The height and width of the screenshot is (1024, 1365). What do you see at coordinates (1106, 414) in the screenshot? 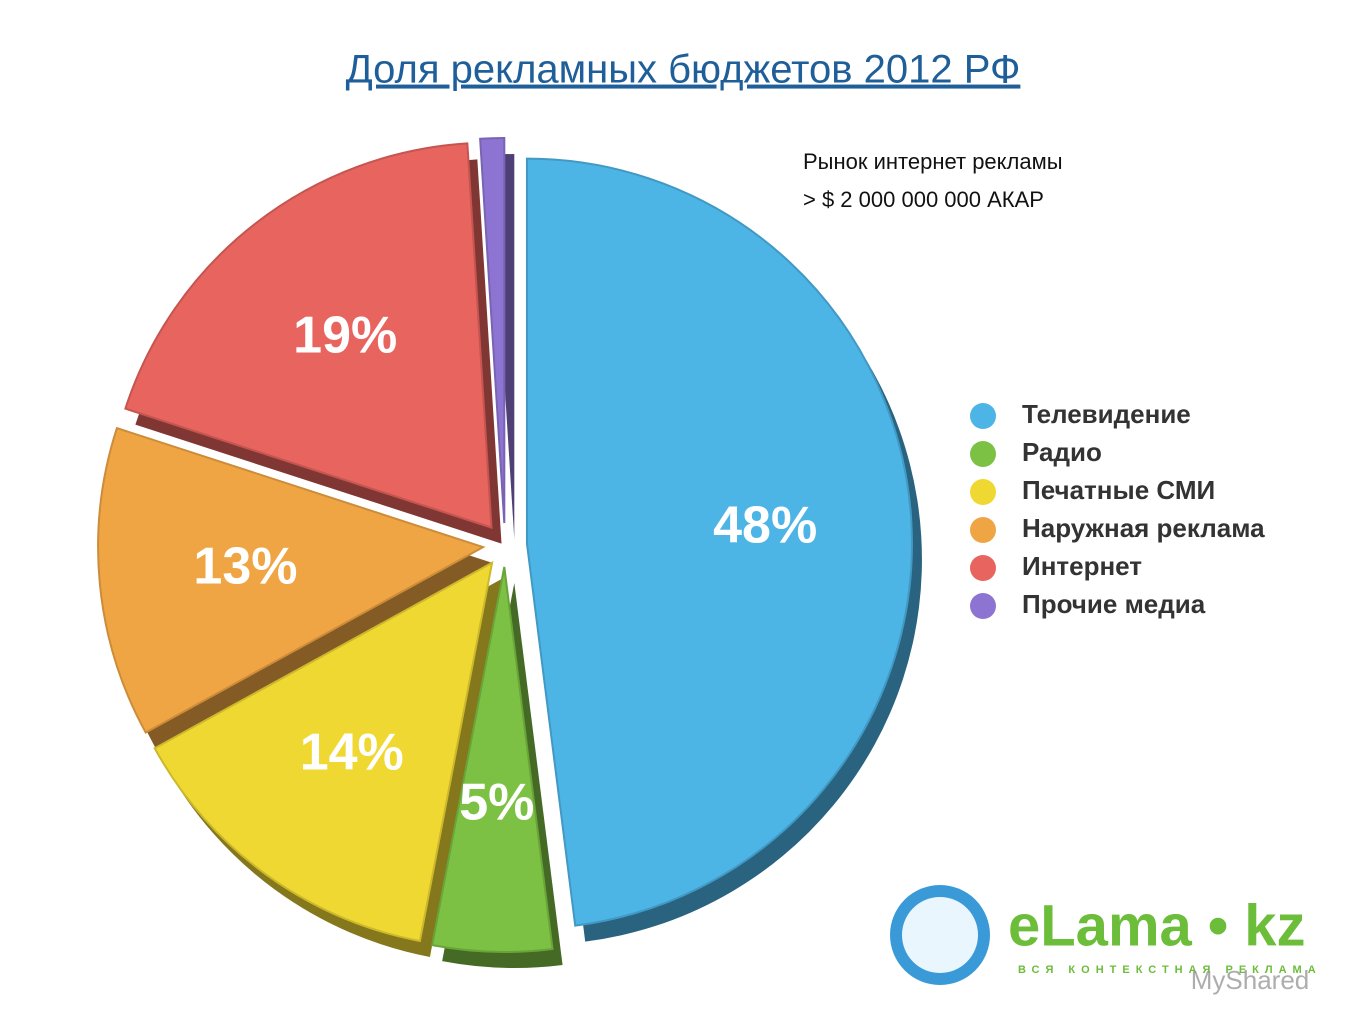
I see `legend-label: Телевидение` at bounding box center [1106, 414].